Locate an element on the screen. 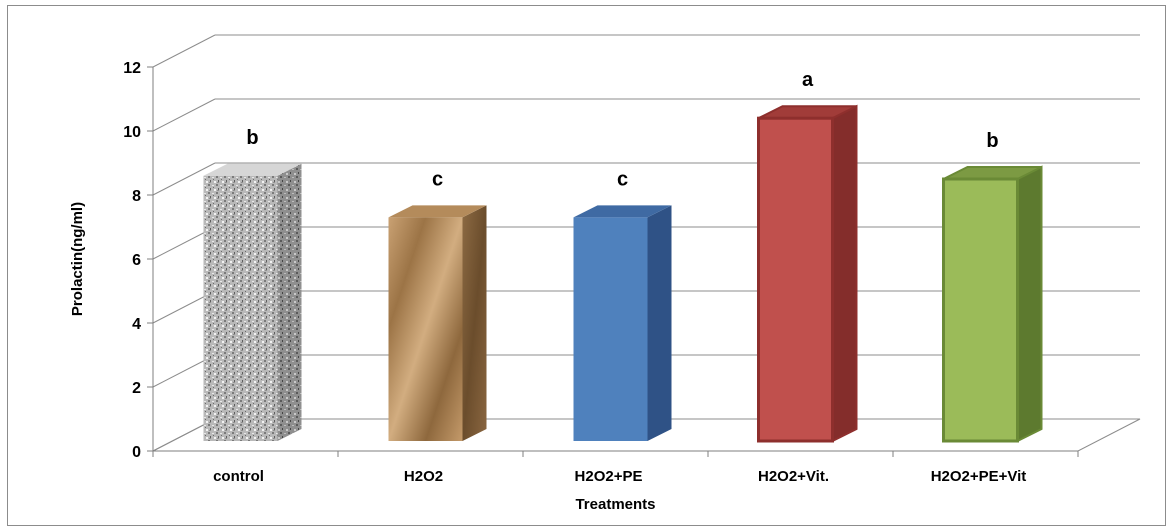  y-tick-label: 2 is located at coordinates (136, 388).